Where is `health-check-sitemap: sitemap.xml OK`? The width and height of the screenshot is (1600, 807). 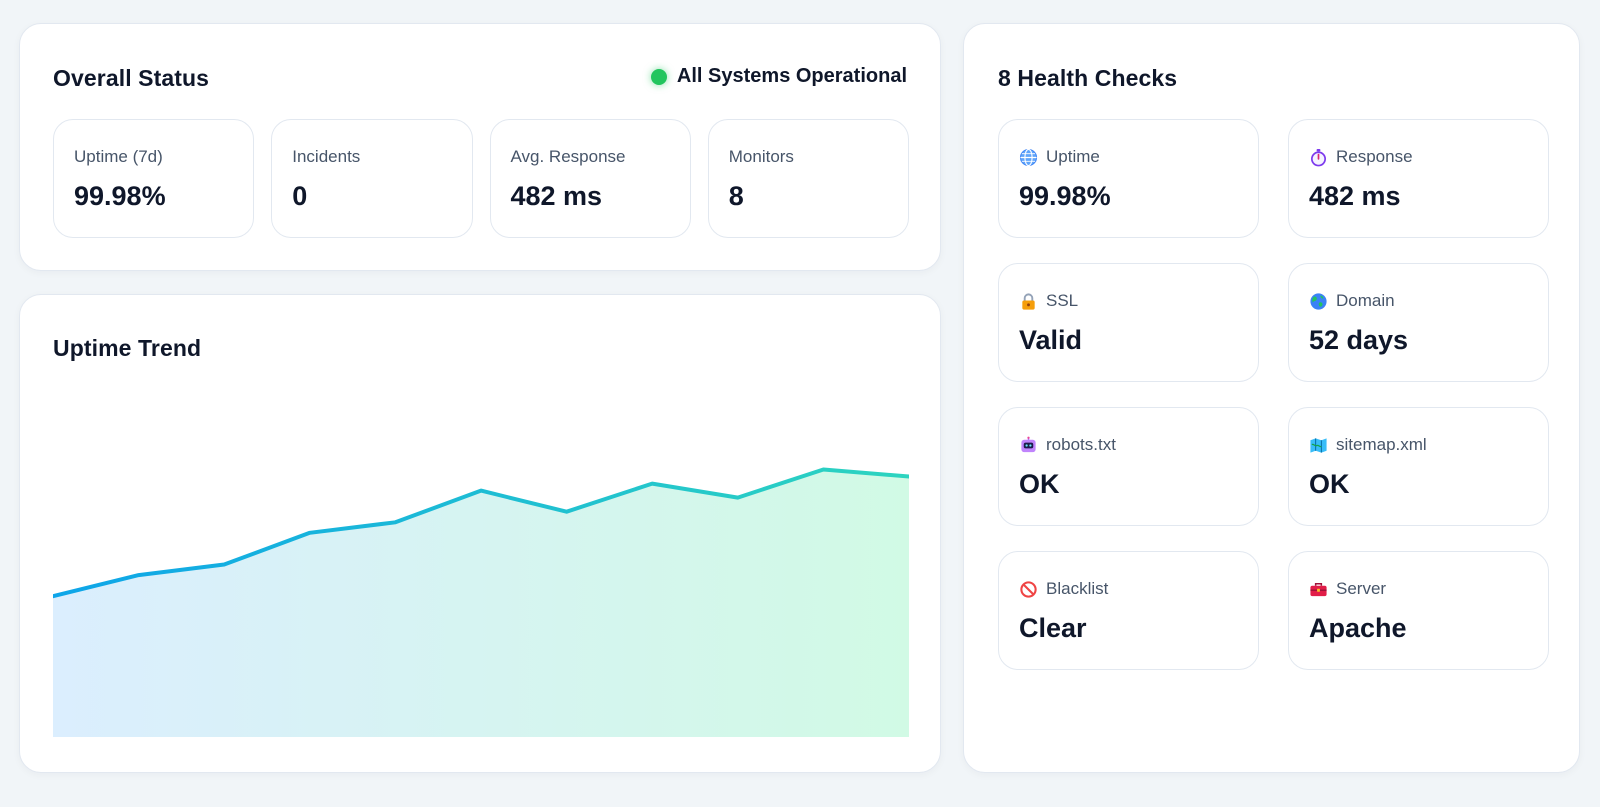
health-check-sitemap: sitemap.xml OK is located at coordinates (1418, 466).